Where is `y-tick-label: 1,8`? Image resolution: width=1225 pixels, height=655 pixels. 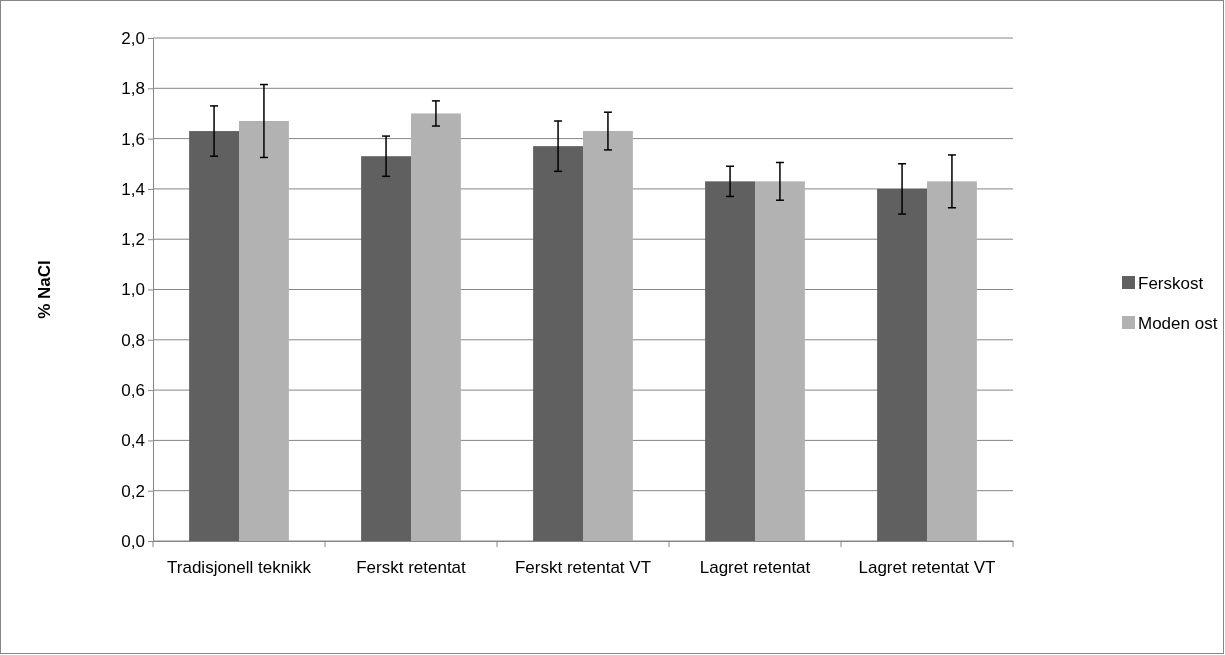
y-tick-label: 1,8 is located at coordinates (133, 89).